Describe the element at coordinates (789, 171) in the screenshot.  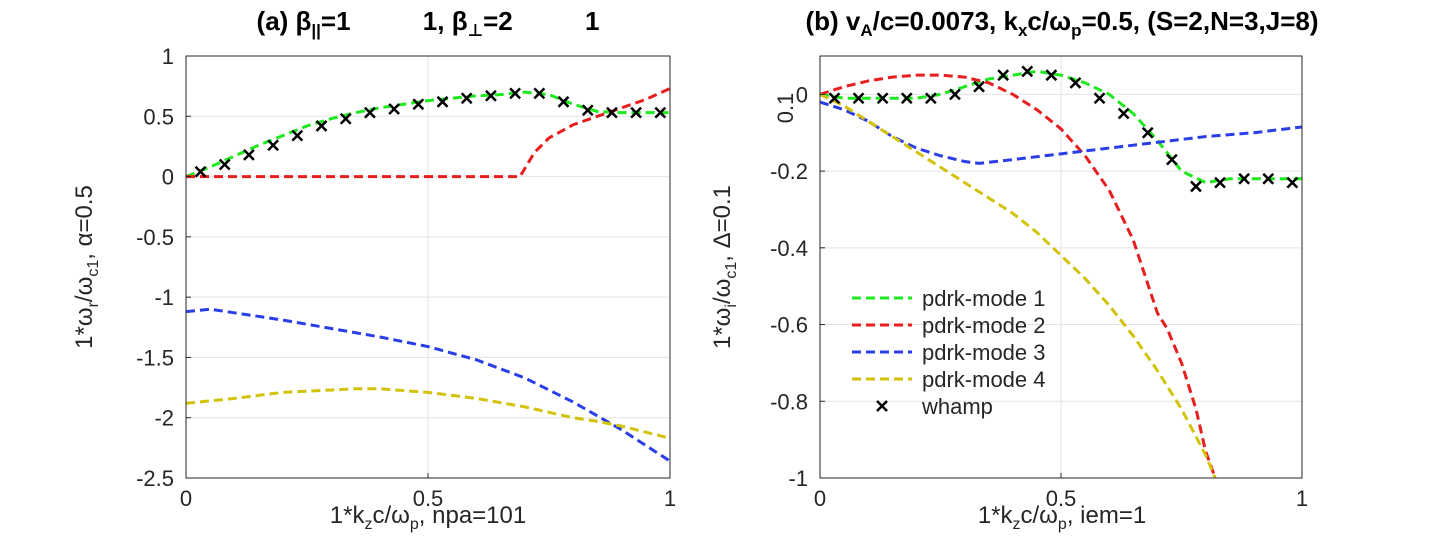
I see `panel-b-ytick-label: -0.2` at that location.